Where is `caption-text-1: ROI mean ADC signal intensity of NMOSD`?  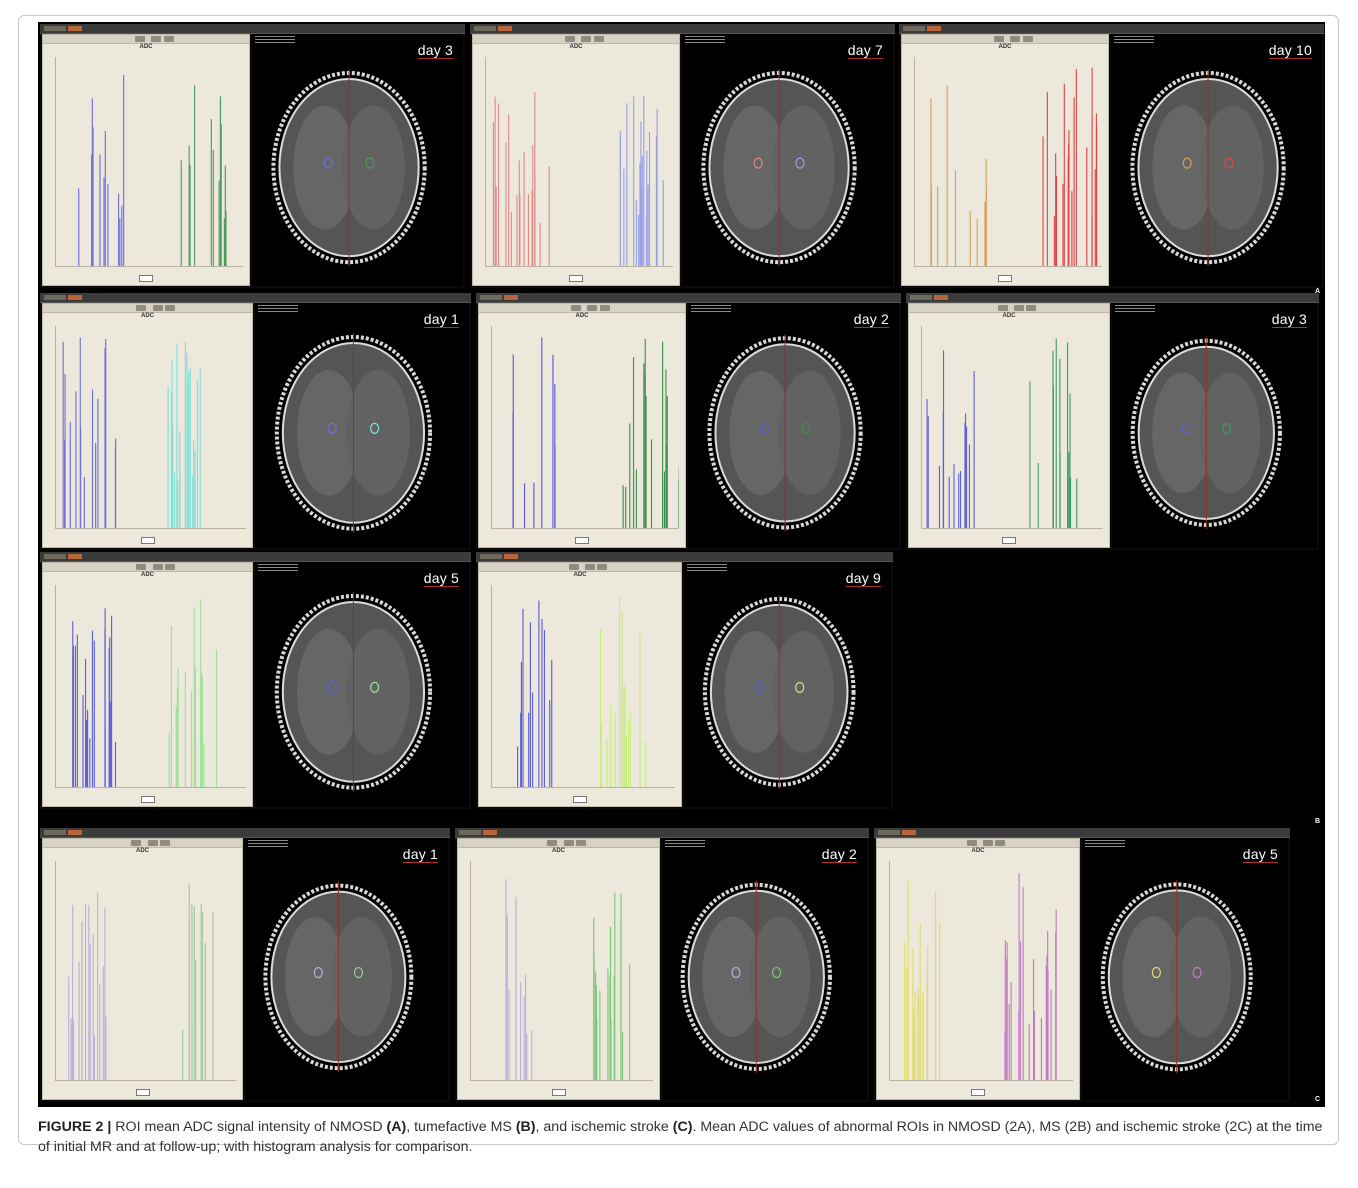
caption-text-1: ROI mean ADC signal intensity of NMOSD is located at coordinates (249, 1127).